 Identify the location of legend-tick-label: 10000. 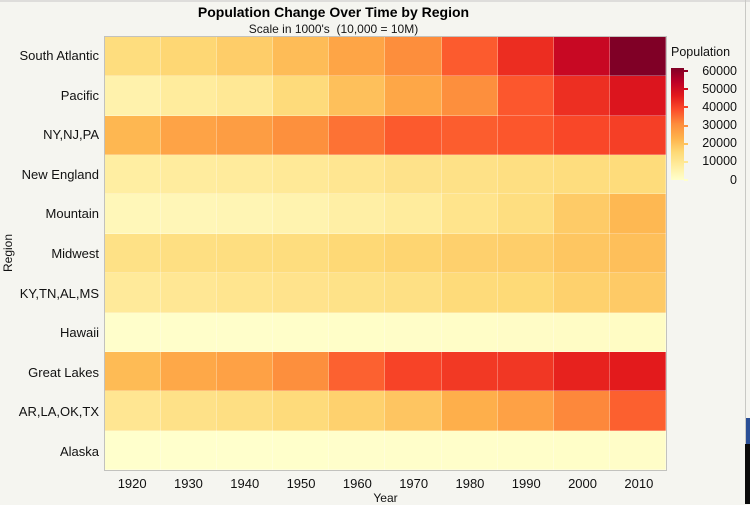
(719, 161).